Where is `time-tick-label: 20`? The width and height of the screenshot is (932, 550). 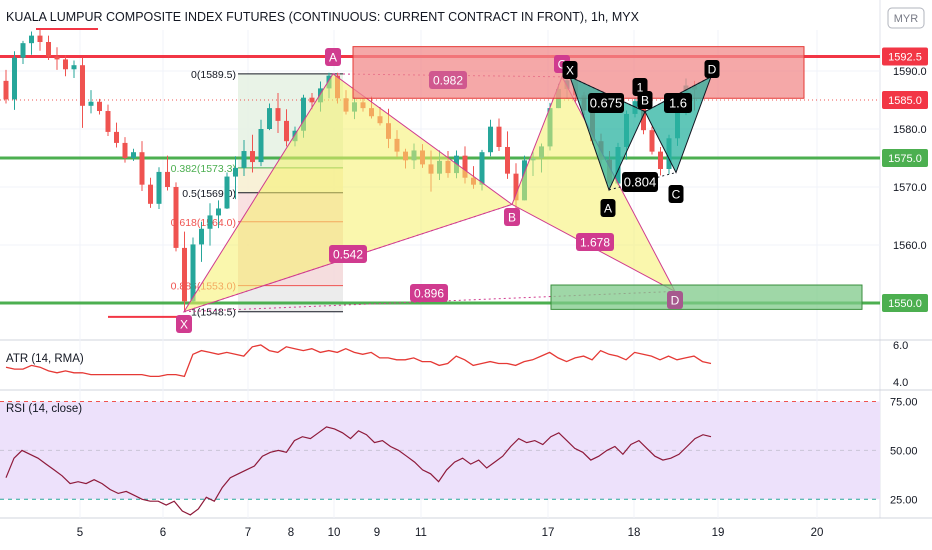 time-tick-label: 20 is located at coordinates (817, 533).